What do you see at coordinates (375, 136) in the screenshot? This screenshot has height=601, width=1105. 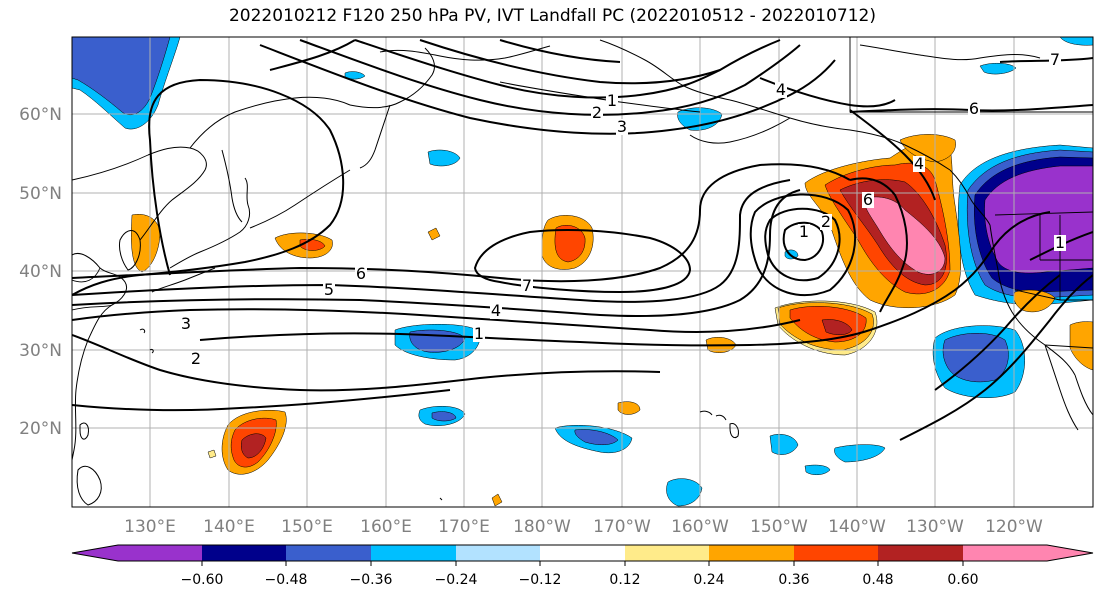 I see `coast-kamchatka-pen` at bounding box center [375, 136].